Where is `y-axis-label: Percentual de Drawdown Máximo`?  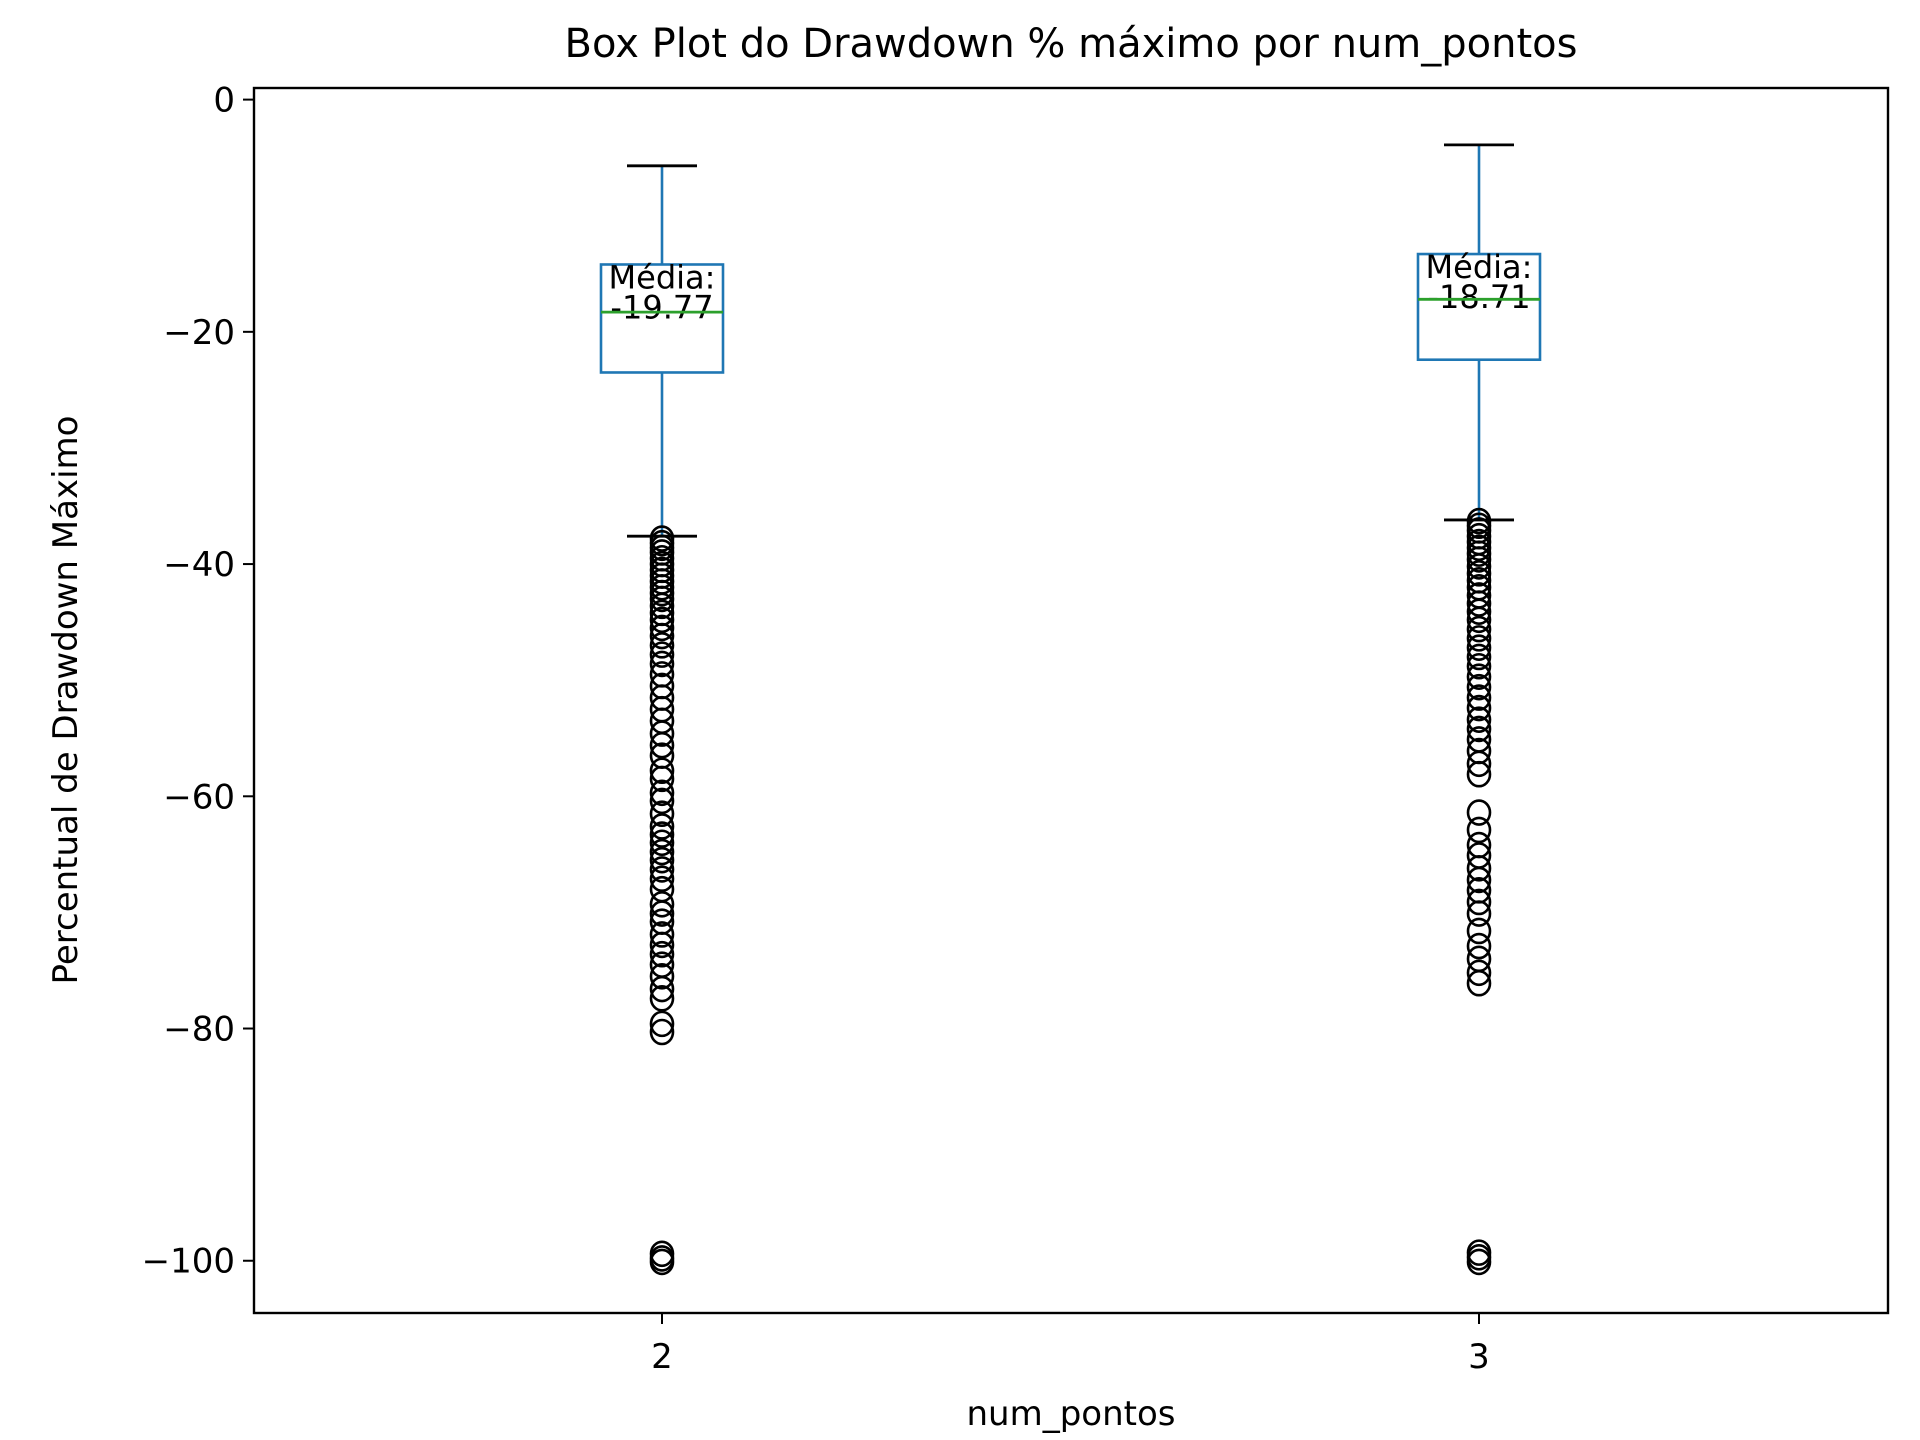 y-axis-label: Percentual de Drawdown Máximo is located at coordinates (66, 700).